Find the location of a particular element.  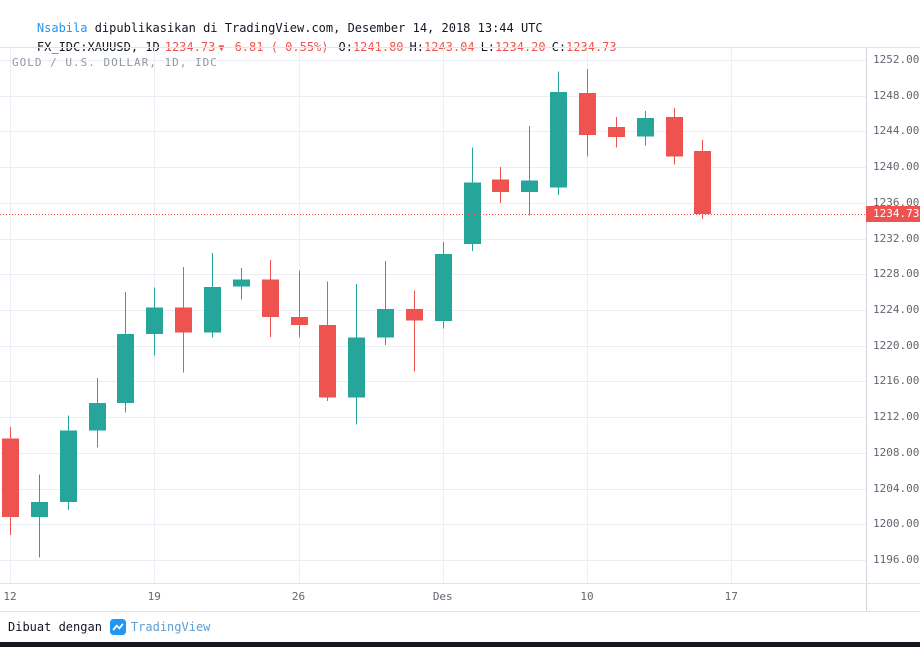

time-tick-label: 19 is located at coordinates (154, 596).